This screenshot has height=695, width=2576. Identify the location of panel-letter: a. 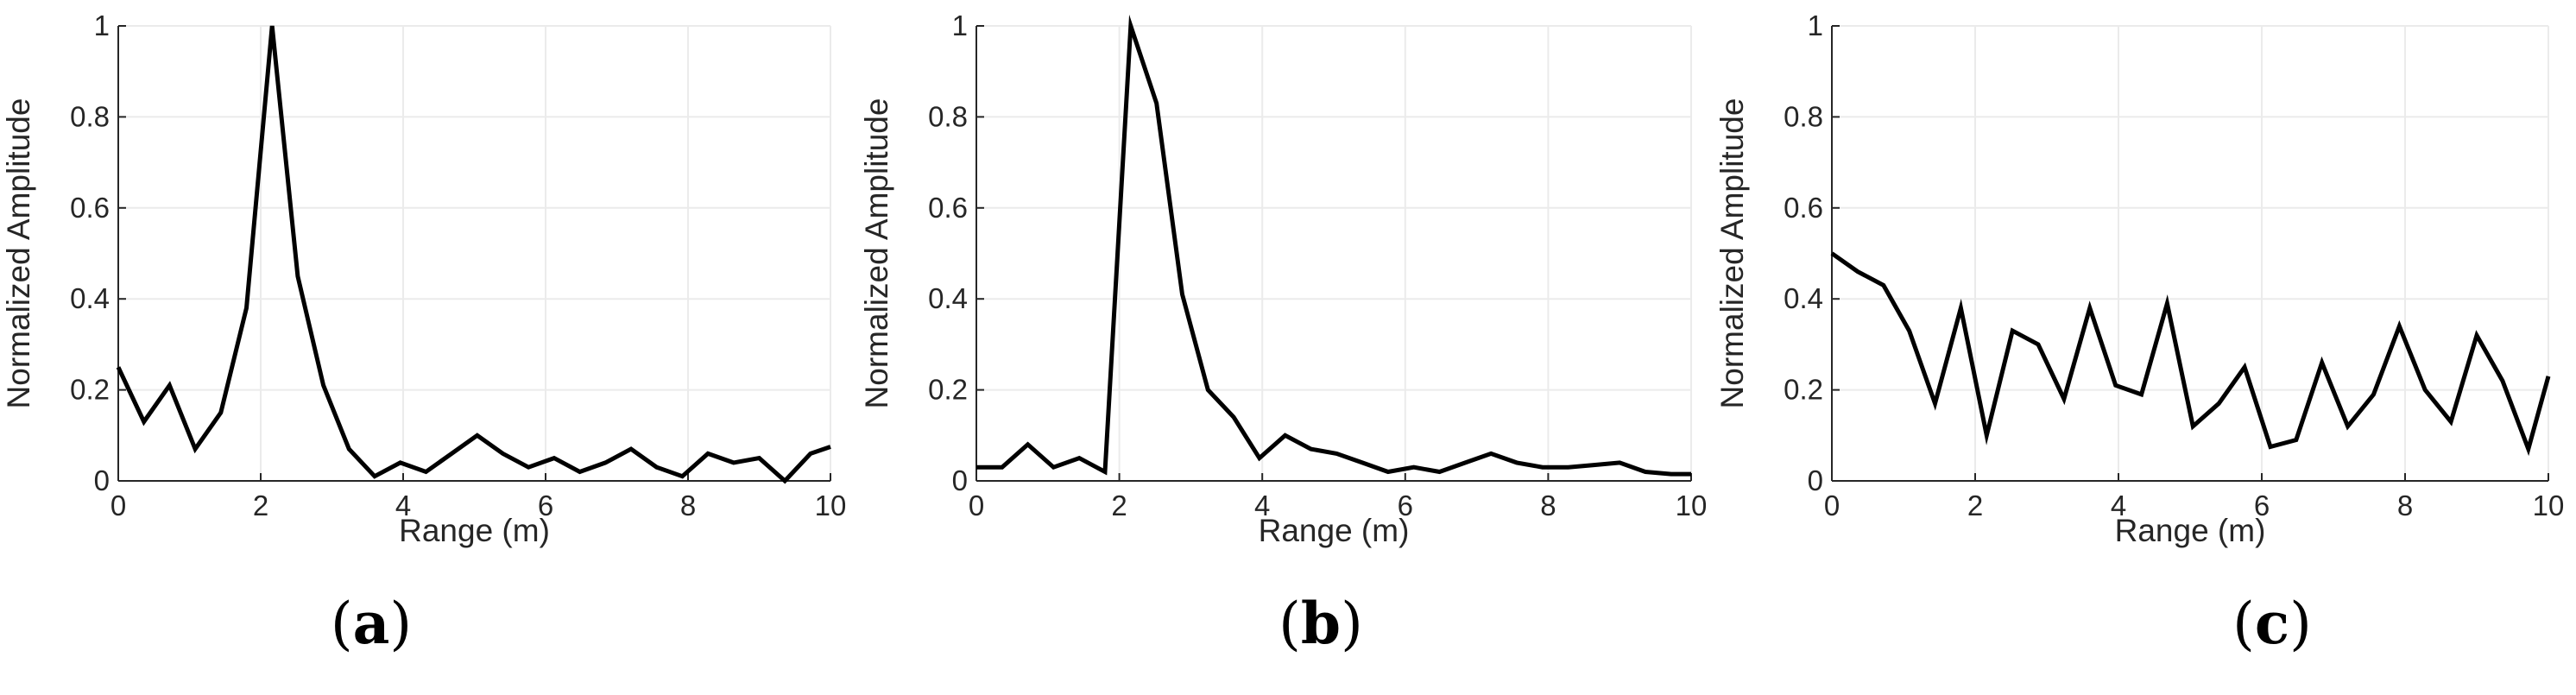
(371, 623).